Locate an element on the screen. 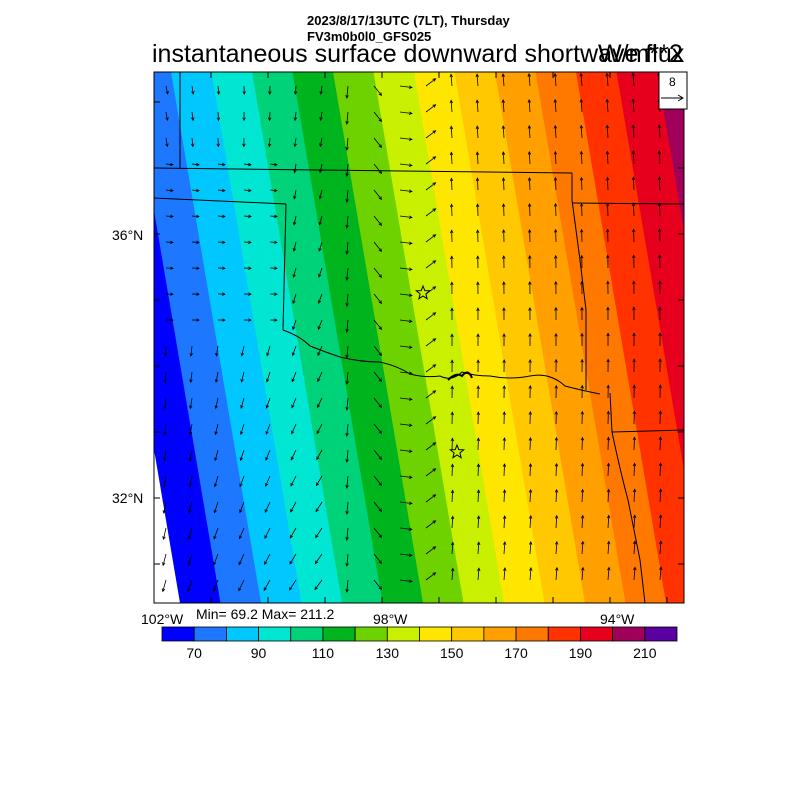 The image size is (800, 800). star-icon is located at coordinates (457, 451).